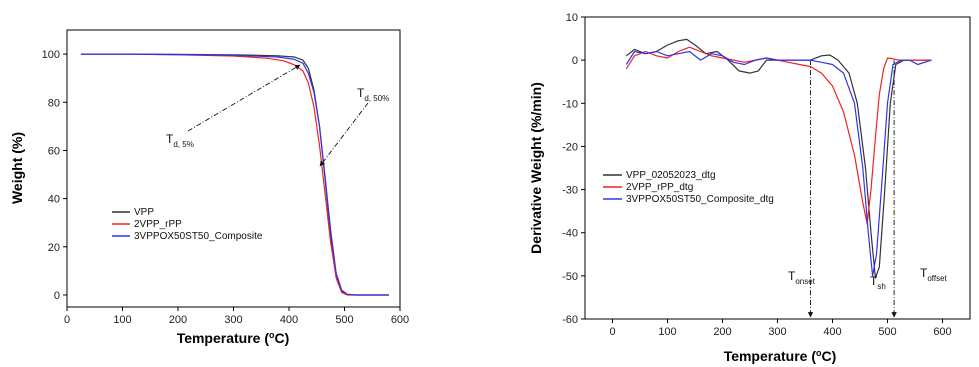 The width and height of the screenshot is (979, 367). What do you see at coordinates (233, 320) in the screenshot?
I see `left-x-tick-label: 300` at bounding box center [233, 320].